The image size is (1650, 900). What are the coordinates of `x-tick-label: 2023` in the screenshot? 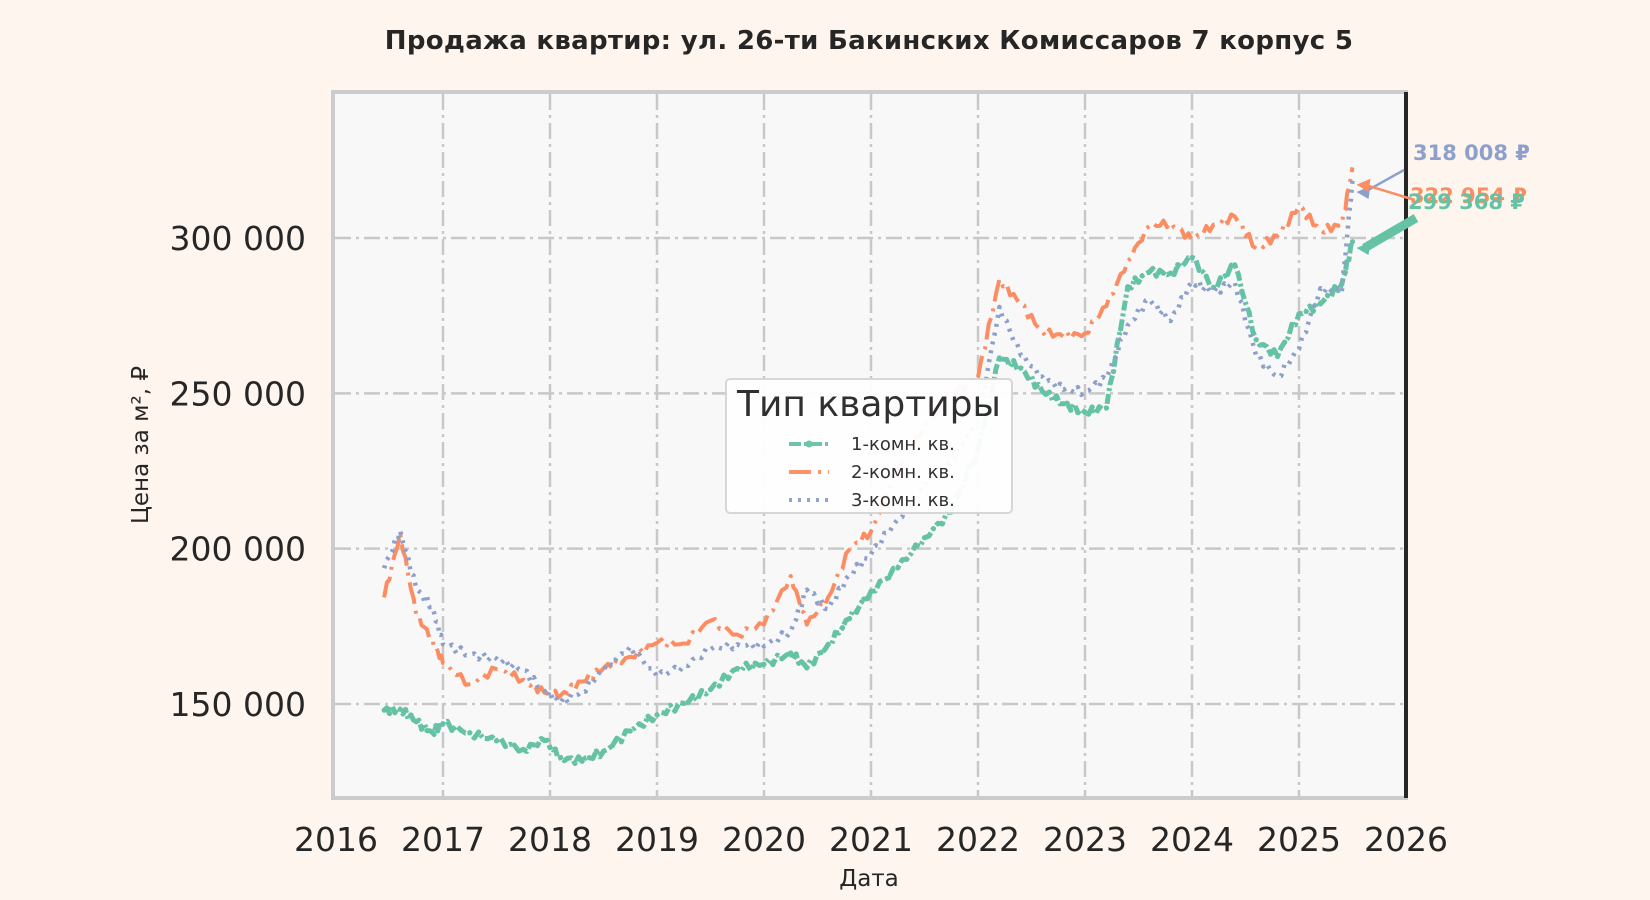 It's located at (1085, 839).